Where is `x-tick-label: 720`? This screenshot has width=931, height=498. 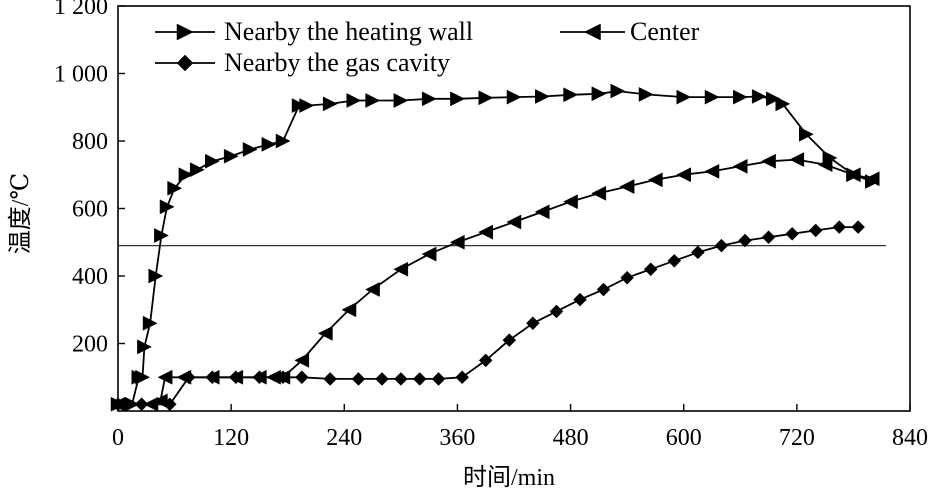
x-tick-label: 720 is located at coordinates (797, 438).